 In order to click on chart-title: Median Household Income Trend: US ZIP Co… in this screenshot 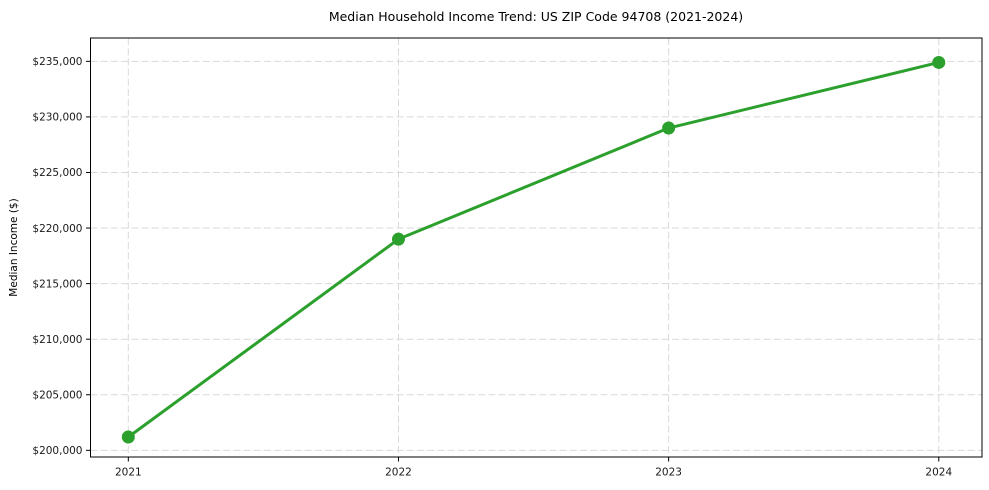, I will do `click(536, 16)`.